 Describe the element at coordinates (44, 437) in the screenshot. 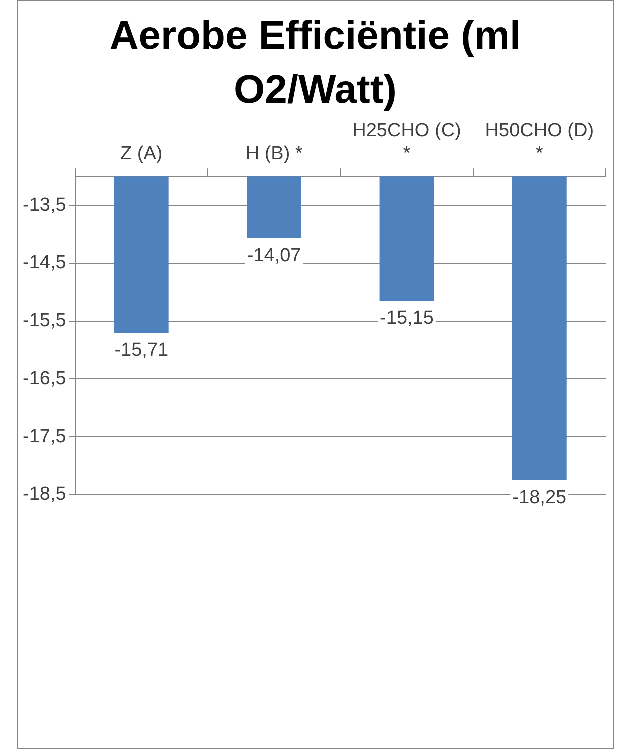

I see `y-tick-label: -17,5` at that location.